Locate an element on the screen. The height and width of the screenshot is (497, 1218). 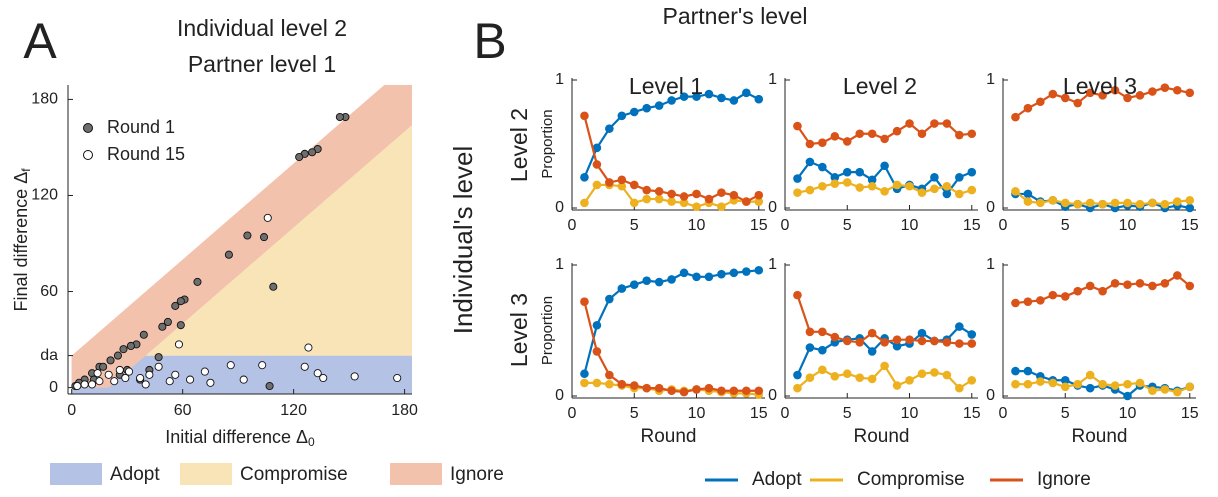
x-tick-label: 180 is located at coordinates (404, 410).